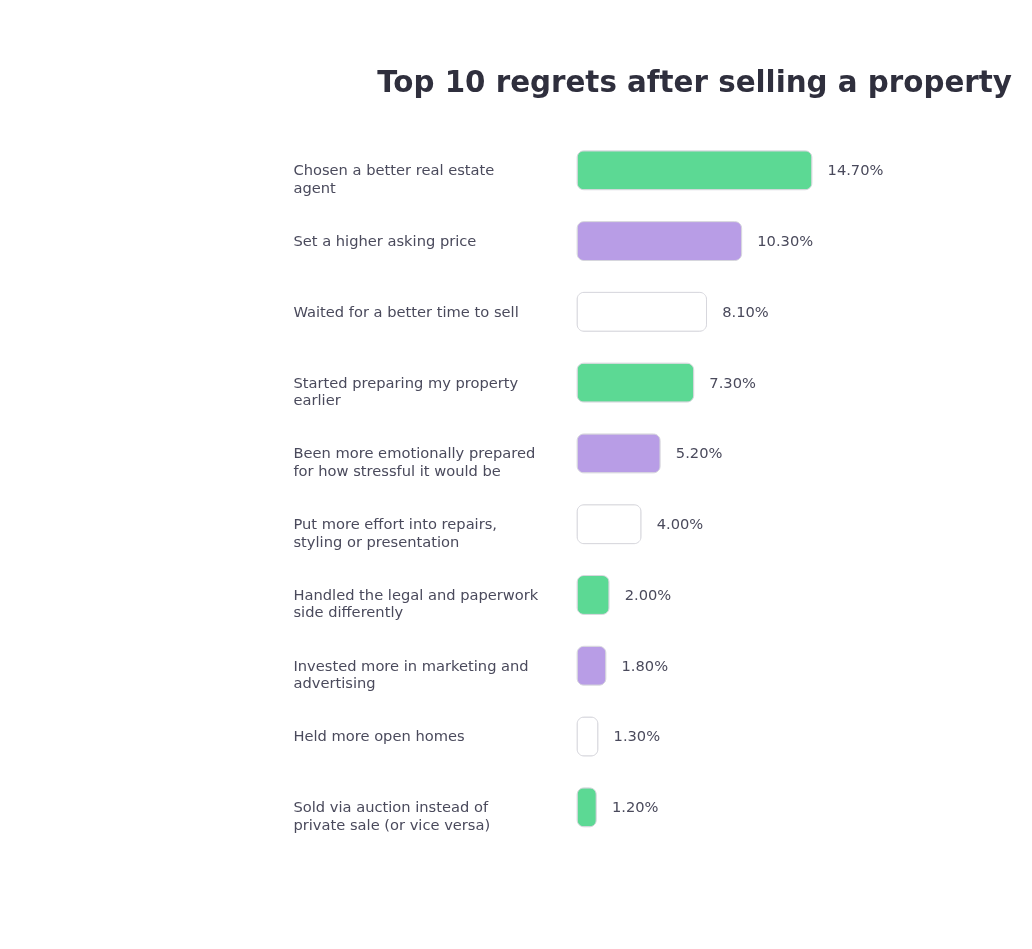  Describe the element at coordinates (680, 524) in the screenshot. I see `data-label: 4.00%` at that location.